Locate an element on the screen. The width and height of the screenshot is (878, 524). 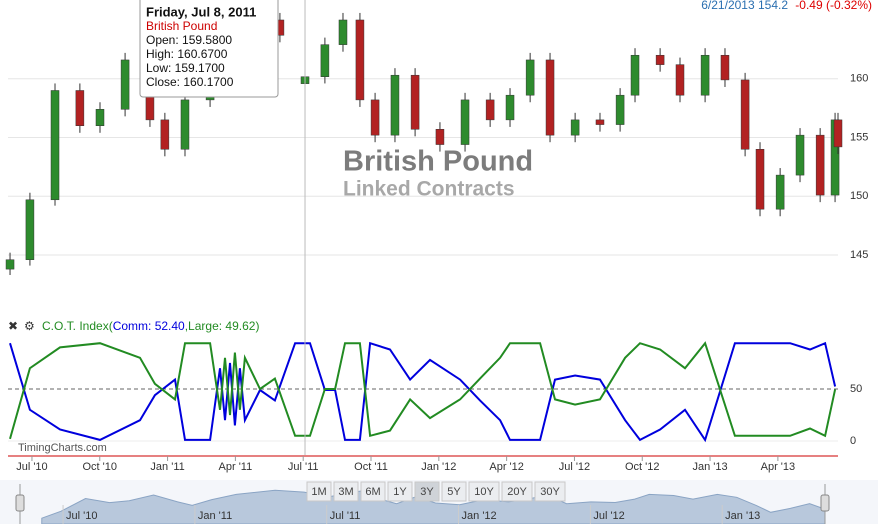
y-tick-label: 160 is located at coordinates (859, 79).